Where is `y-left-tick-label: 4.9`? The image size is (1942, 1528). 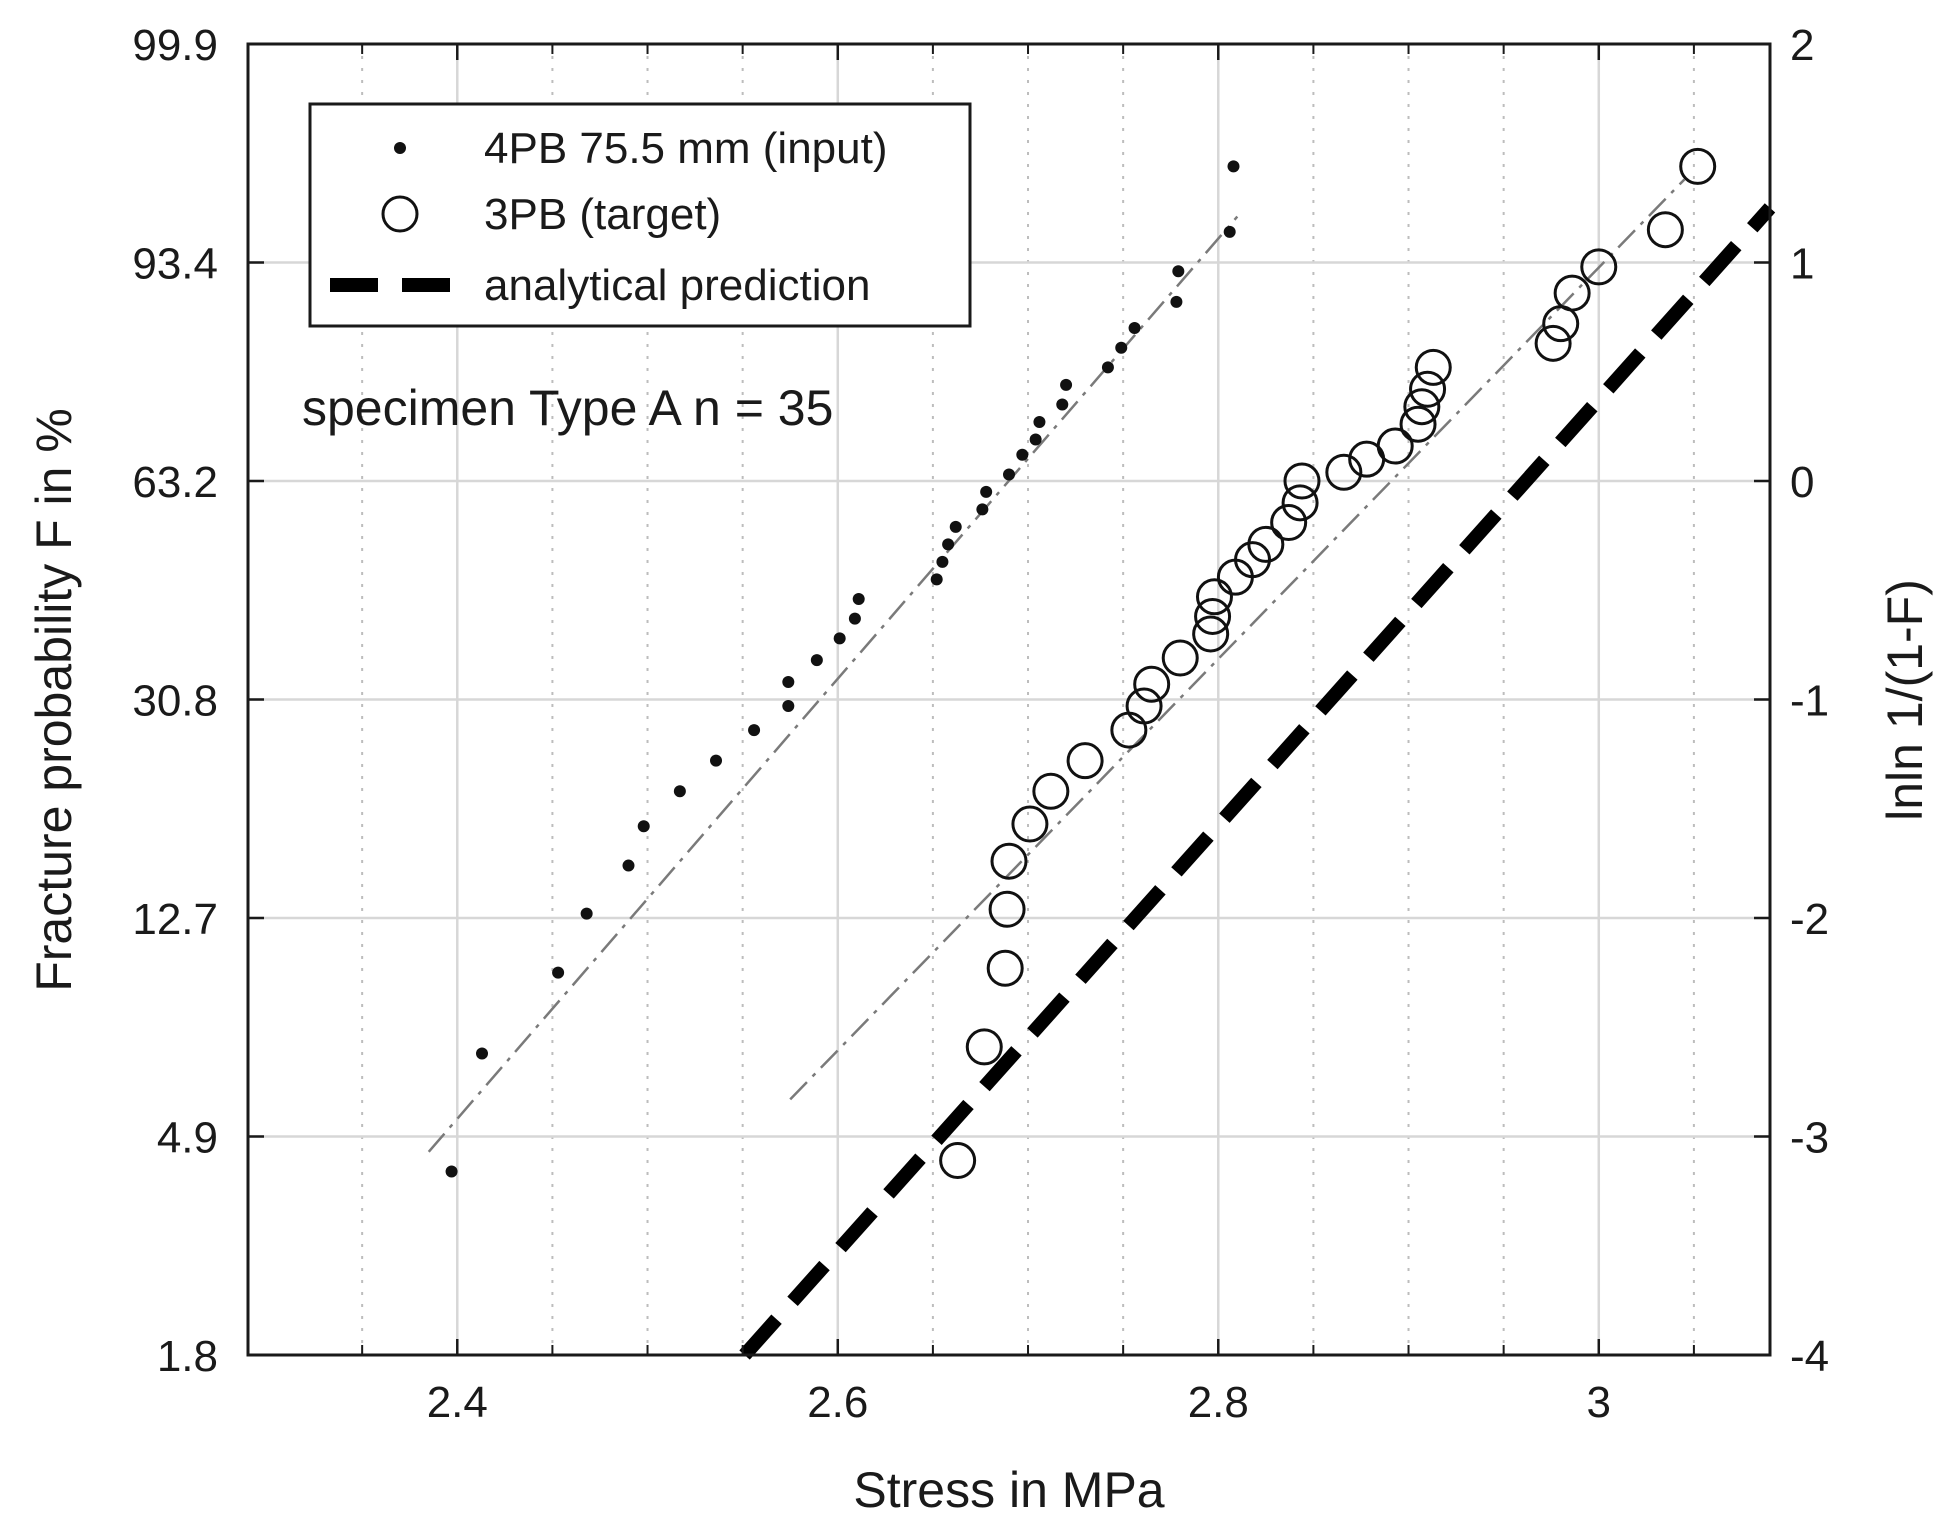
y-left-tick-label: 4.9 is located at coordinates (187, 1138).